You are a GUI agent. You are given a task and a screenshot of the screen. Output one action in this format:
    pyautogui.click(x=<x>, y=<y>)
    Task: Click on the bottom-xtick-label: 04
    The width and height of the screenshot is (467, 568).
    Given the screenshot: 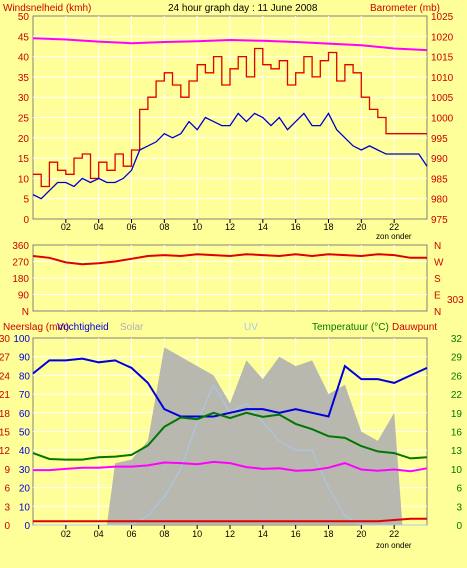 What is the action you would take?
    pyautogui.click(x=99, y=534)
    